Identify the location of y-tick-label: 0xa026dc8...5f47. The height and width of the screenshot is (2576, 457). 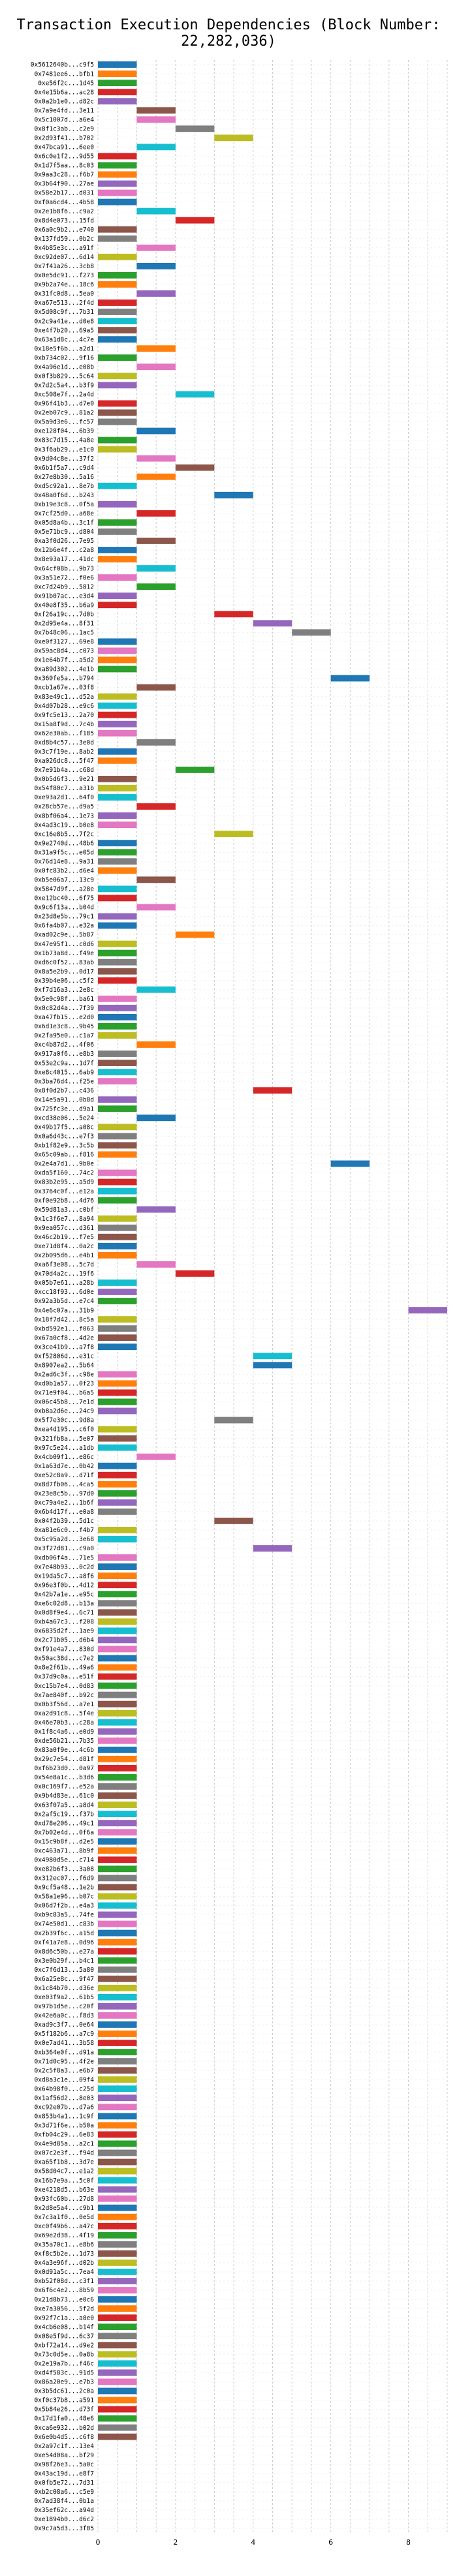
(64, 761).